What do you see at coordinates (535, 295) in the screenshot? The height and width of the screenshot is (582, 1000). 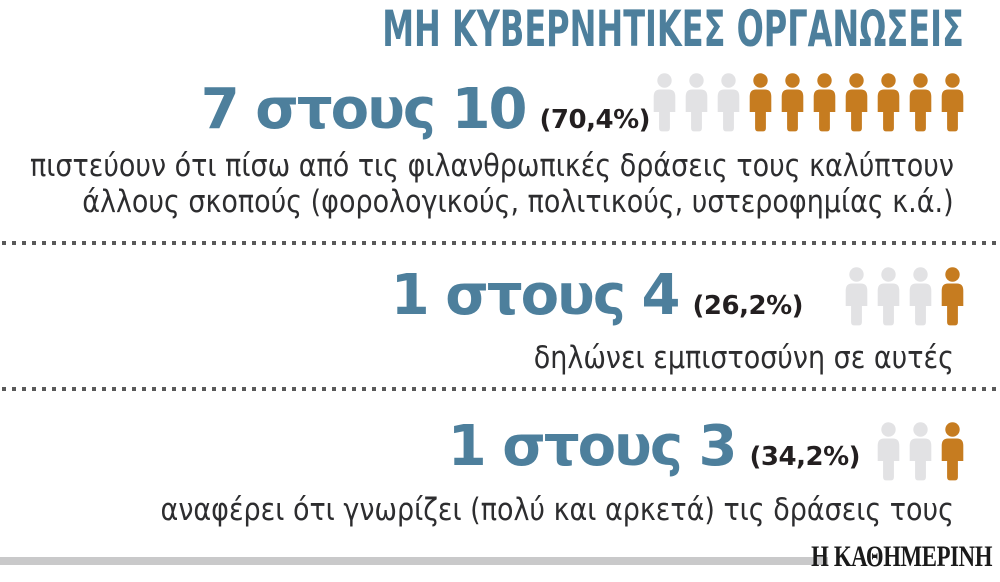 I see `stat-ratio-2: 1 στους 4` at bounding box center [535, 295].